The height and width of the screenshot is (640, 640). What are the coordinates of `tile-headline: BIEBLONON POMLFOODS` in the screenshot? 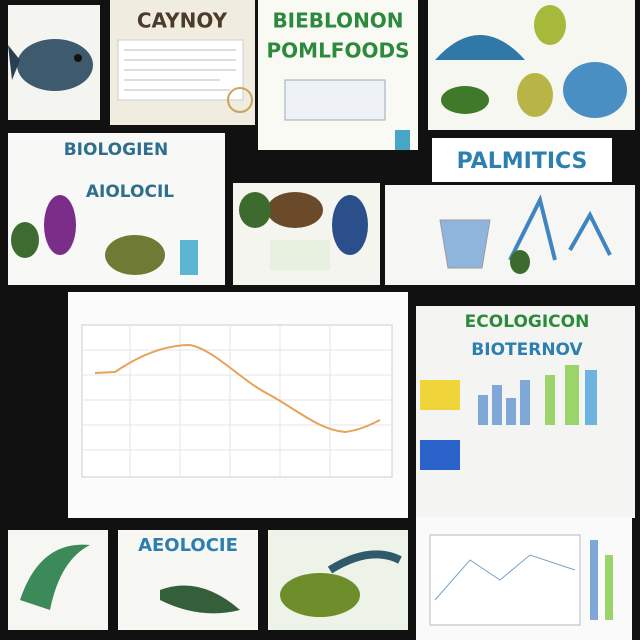 It's located at (338, 75).